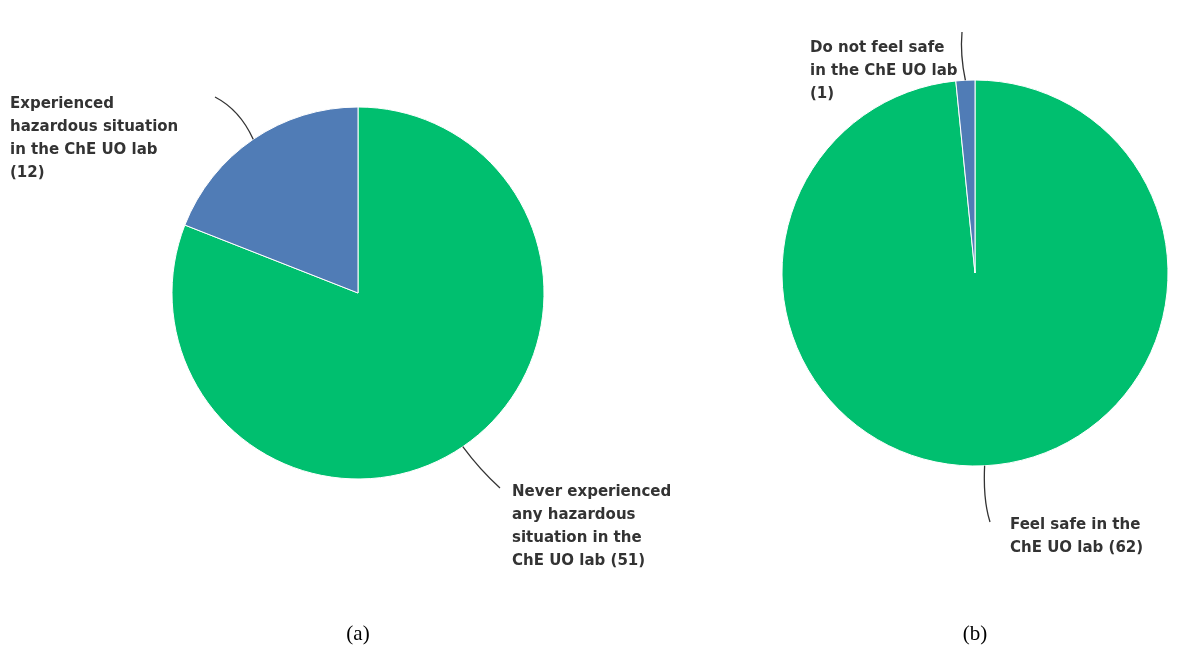 This screenshot has width=1189, height=654. What do you see at coordinates (592, 525) in the screenshot?
I see `slice-label: Never experienced any hazardous situation in the ChE UO lab (51)` at bounding box center [592, 525].